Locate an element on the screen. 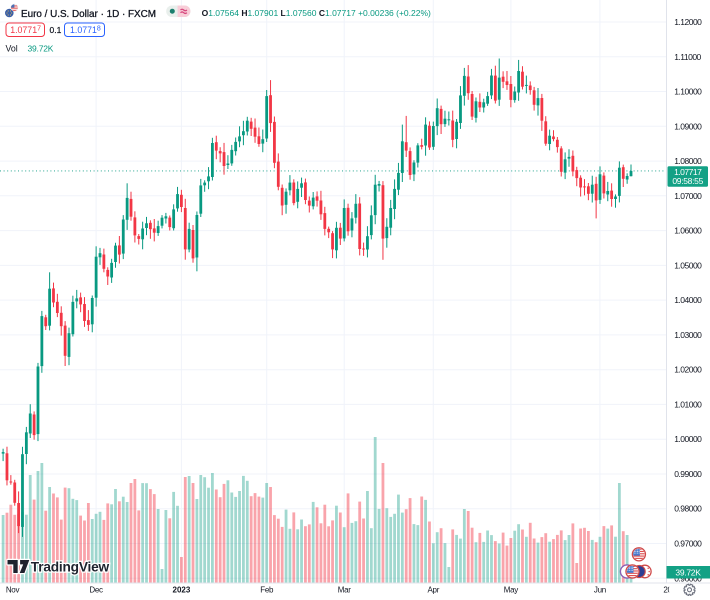 The height and width of the screenshot is (600, 710). svg-text: 1.10000 is located at coordinates (688, 92).